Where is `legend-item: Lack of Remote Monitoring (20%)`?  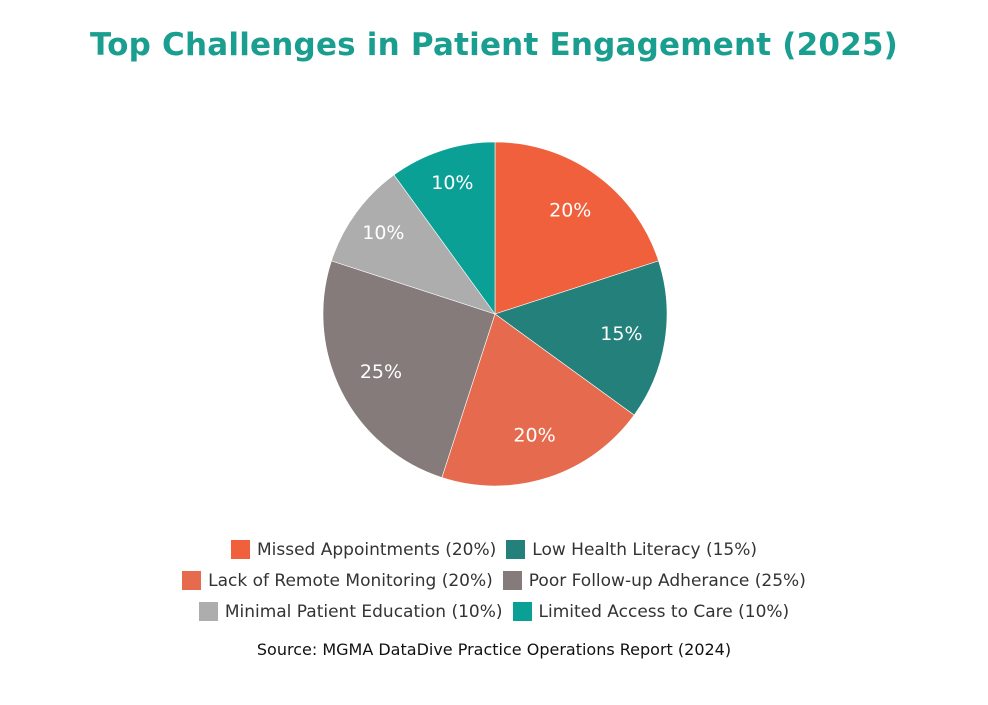
legend-item: Lack of Remote Monitoring (20%) is located at coordinates (337, 581).